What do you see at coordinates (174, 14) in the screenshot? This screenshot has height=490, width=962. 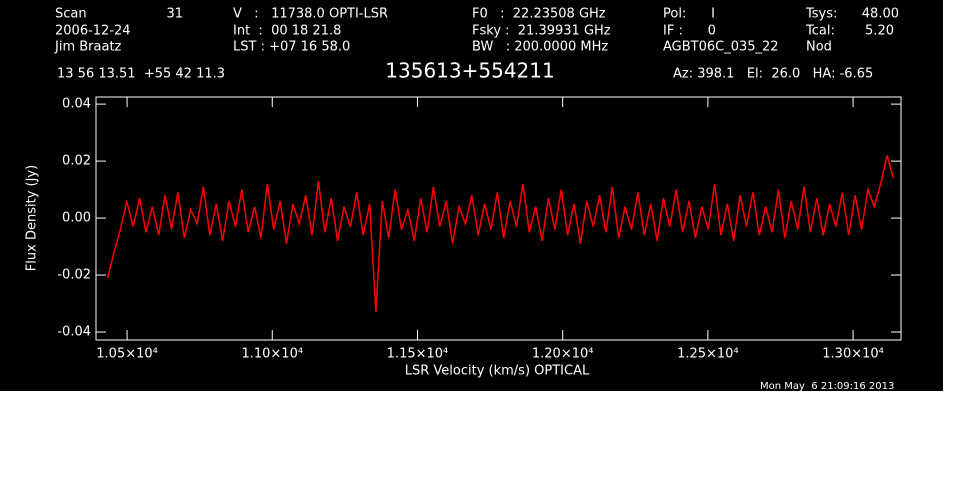 I see `header-text: 31` at bounding box center [174, 14].